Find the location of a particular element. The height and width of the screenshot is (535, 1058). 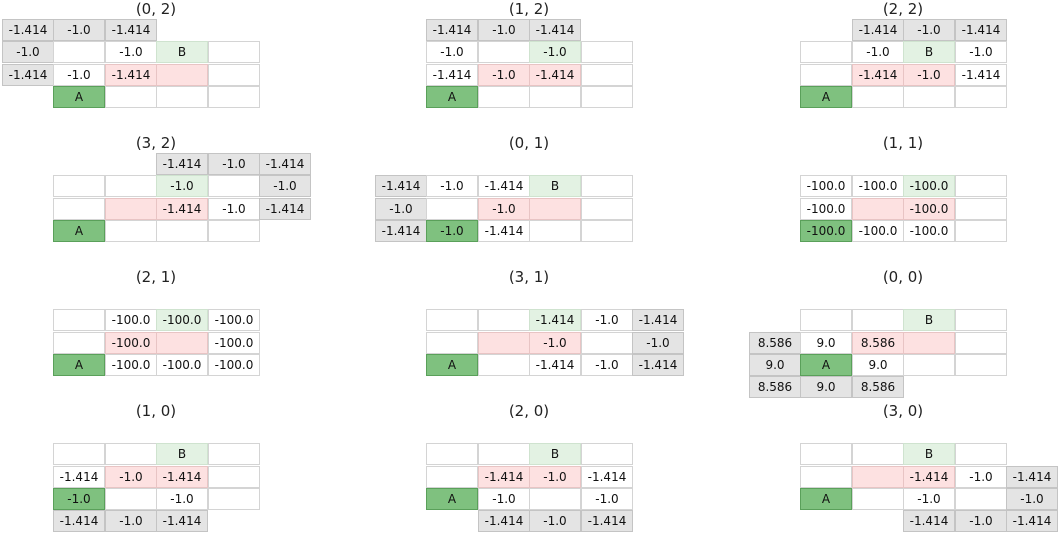

goal-cell: -1.414 is located at coordinates (555, 320).